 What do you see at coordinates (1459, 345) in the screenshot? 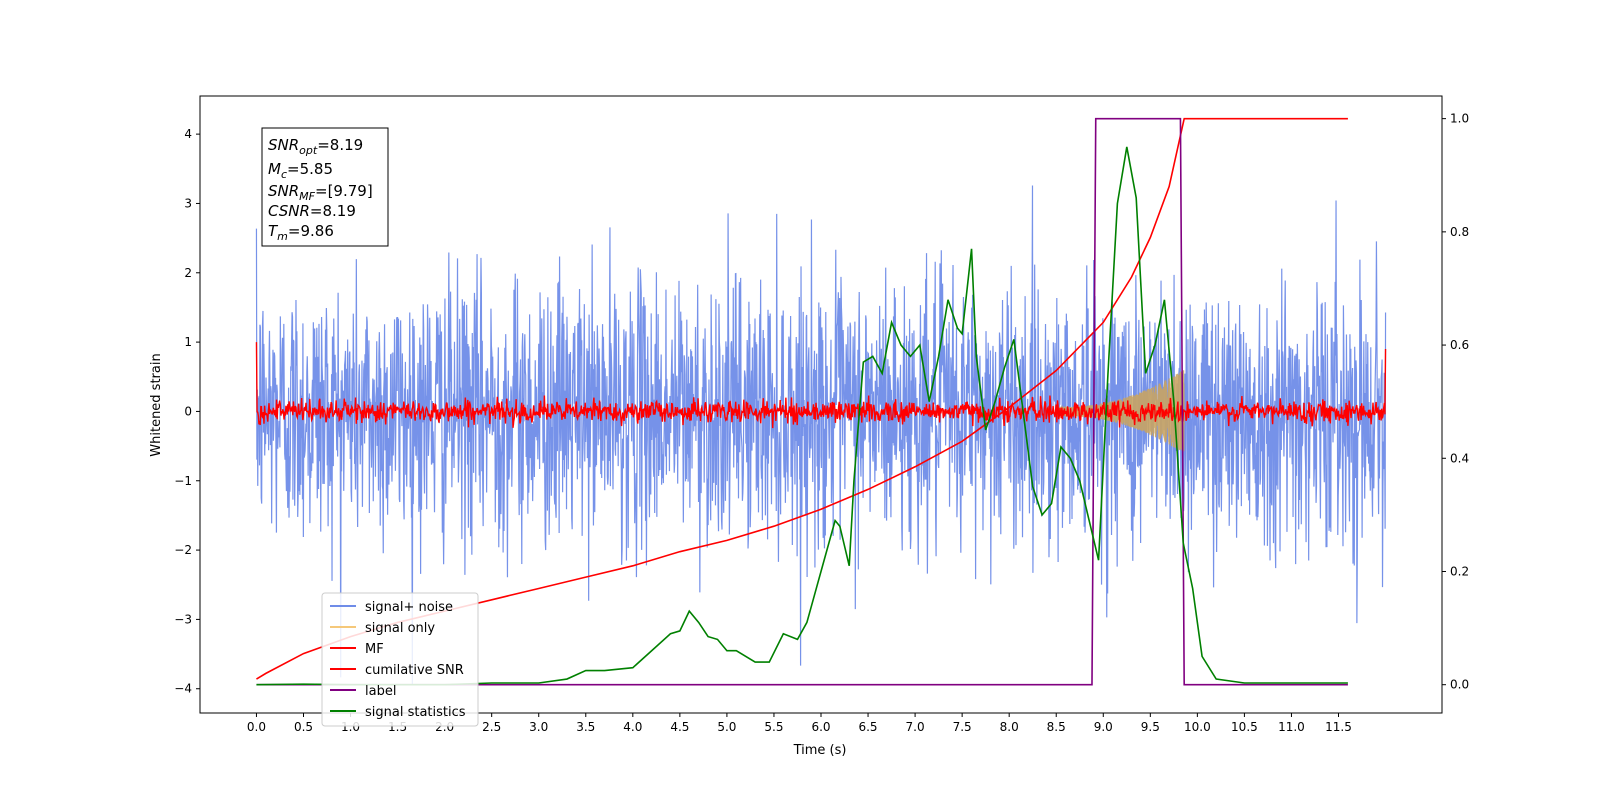
I see `y2-tick-label: 0.6` at bounding box center [1459, 345].